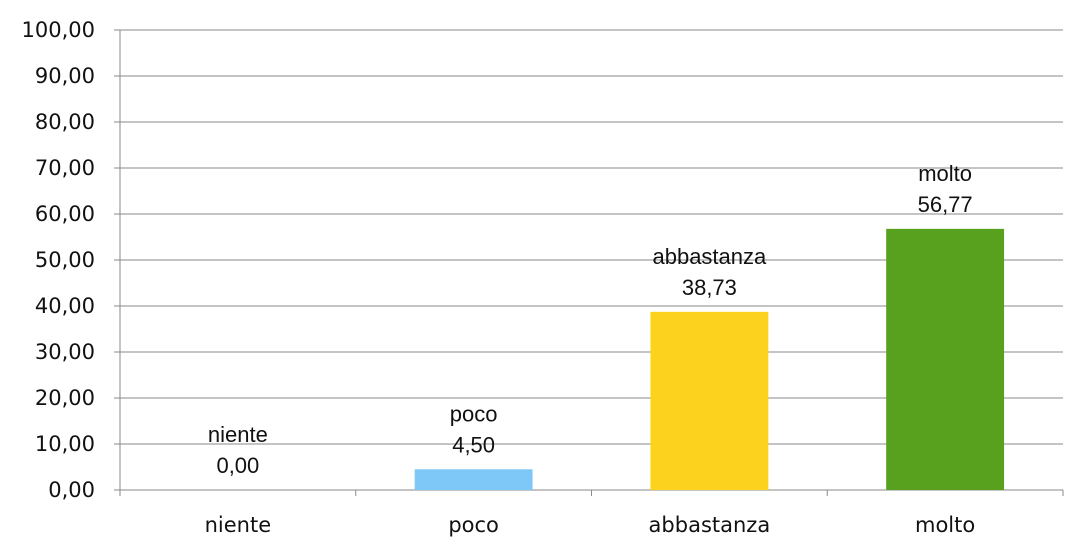  I want to click on x-category-labels: niente poco abbastanza molto, so click(590, 525).